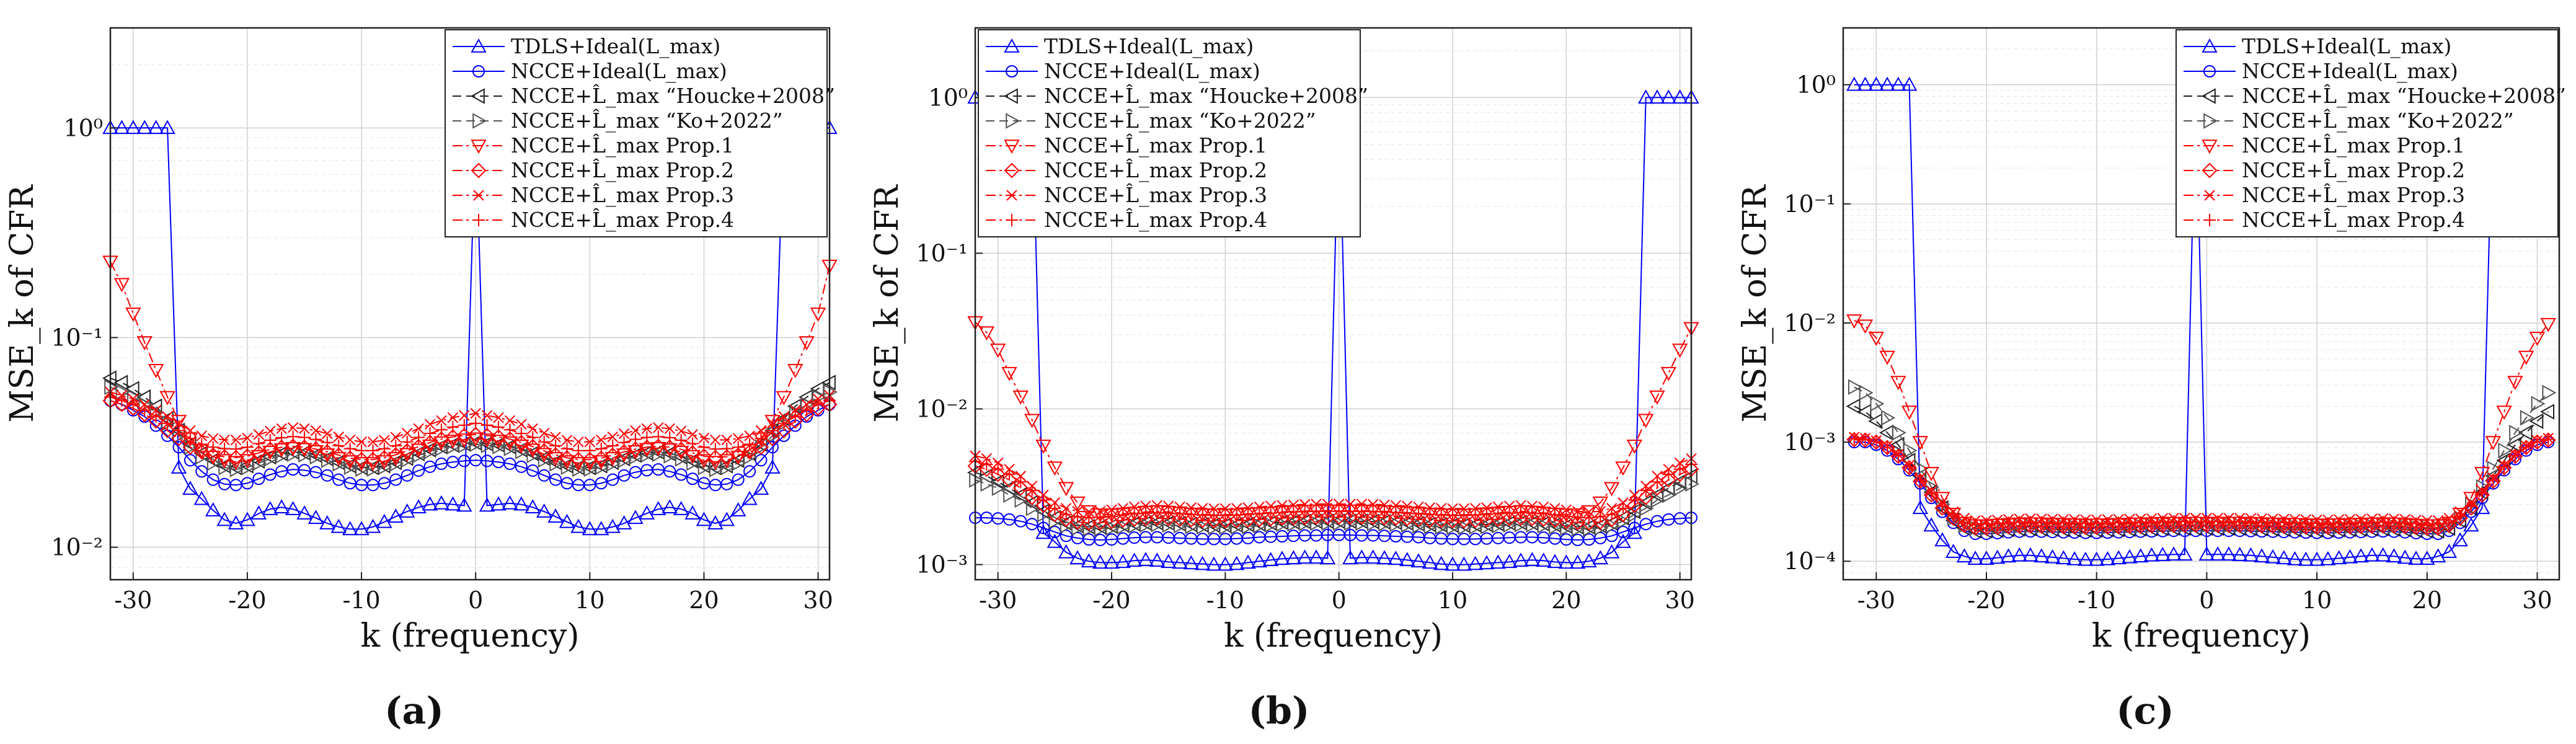 The height and width of the screenshot is (744, 2576). Describe the element at coordinates (1452, 600) in the screenshot. I see `x-tick-label: 10` at that location.